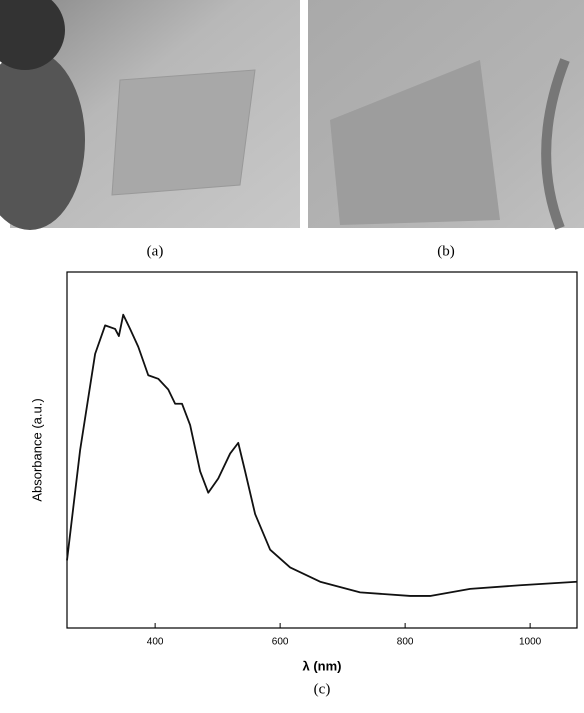 The image size is (584, 713). I want to click on x-tick-label: 600, so click(280, 642).